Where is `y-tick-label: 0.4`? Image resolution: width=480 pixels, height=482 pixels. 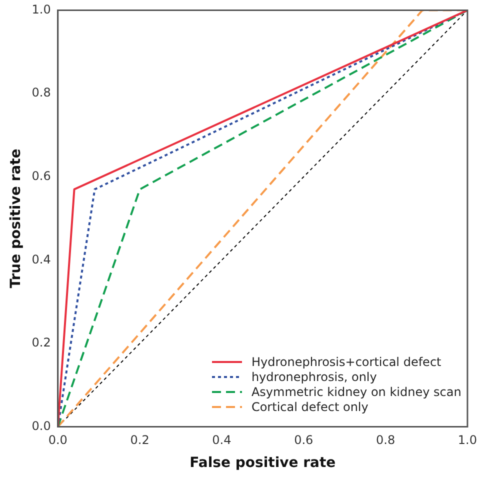
y-tick-label: 0.4 is located at coordinates (41, 259).